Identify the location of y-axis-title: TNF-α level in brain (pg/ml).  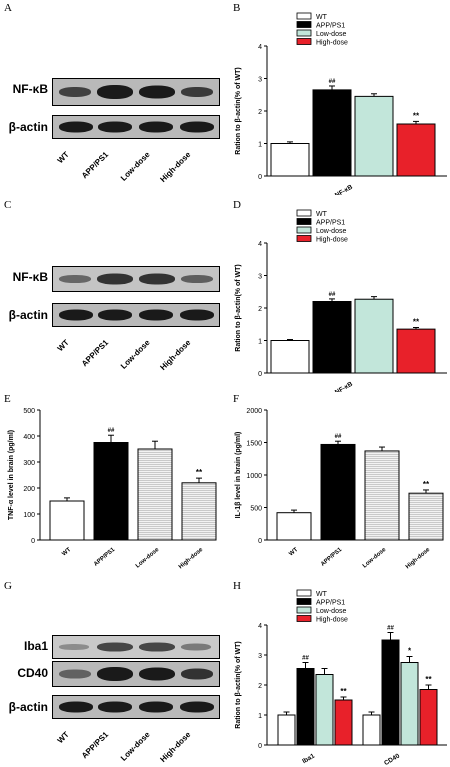
(11, 475).